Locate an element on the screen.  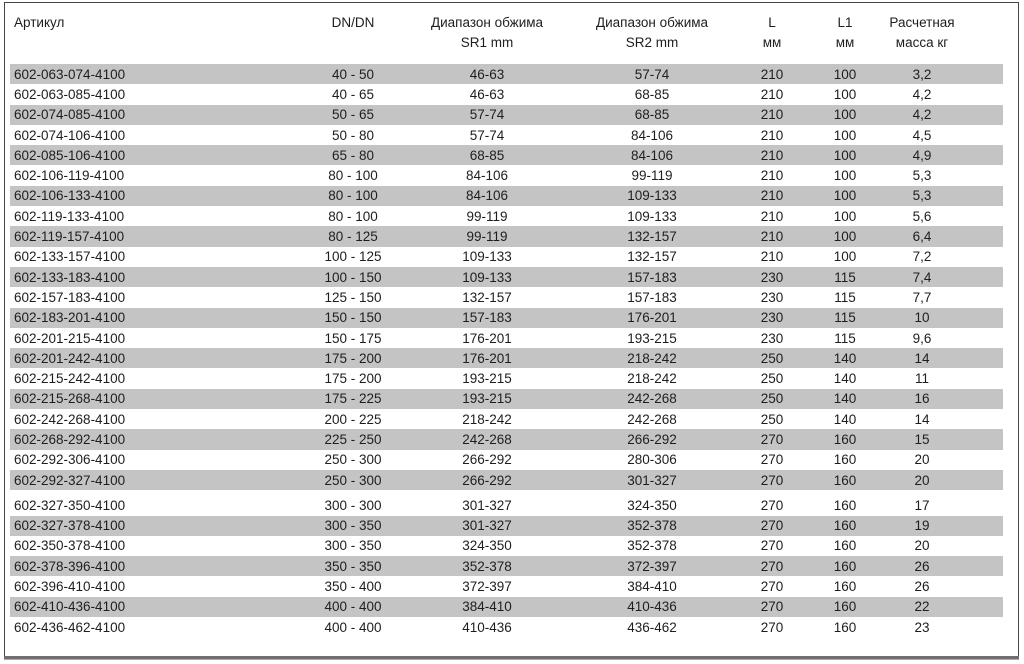
cell-mass: 19 is located at coordinates (922, 526).